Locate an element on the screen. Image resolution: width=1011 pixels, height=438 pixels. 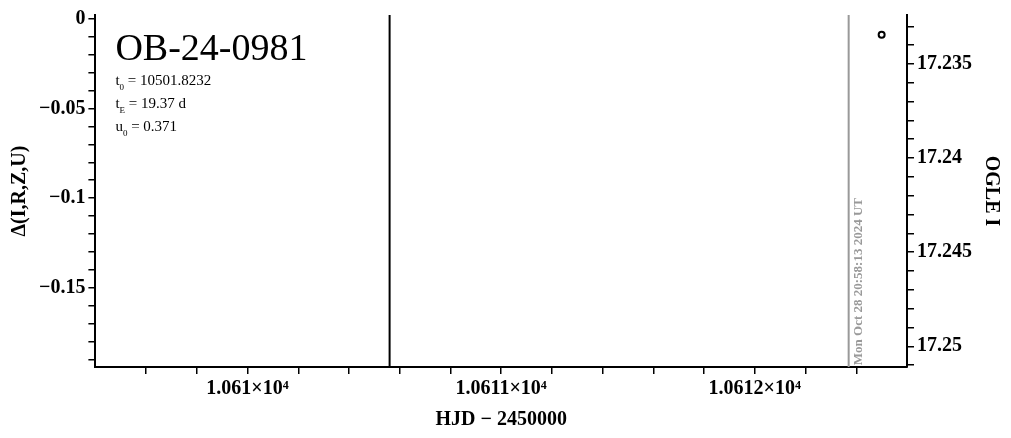
y-tick-label: −0.1 is located at coordinates (67, 196).